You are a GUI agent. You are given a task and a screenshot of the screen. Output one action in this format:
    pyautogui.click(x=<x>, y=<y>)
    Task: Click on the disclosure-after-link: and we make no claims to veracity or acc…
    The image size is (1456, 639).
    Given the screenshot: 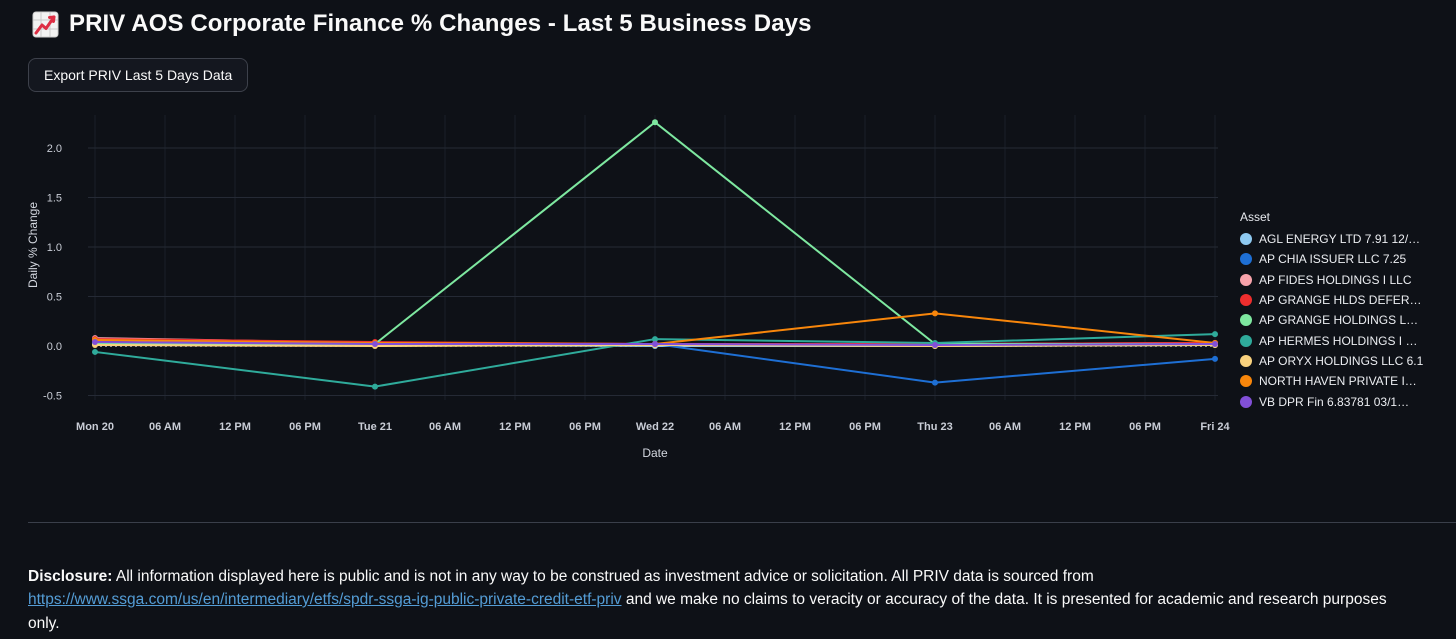 What is the action you would take?
    pyautogui.click(x=707, y=611)
    